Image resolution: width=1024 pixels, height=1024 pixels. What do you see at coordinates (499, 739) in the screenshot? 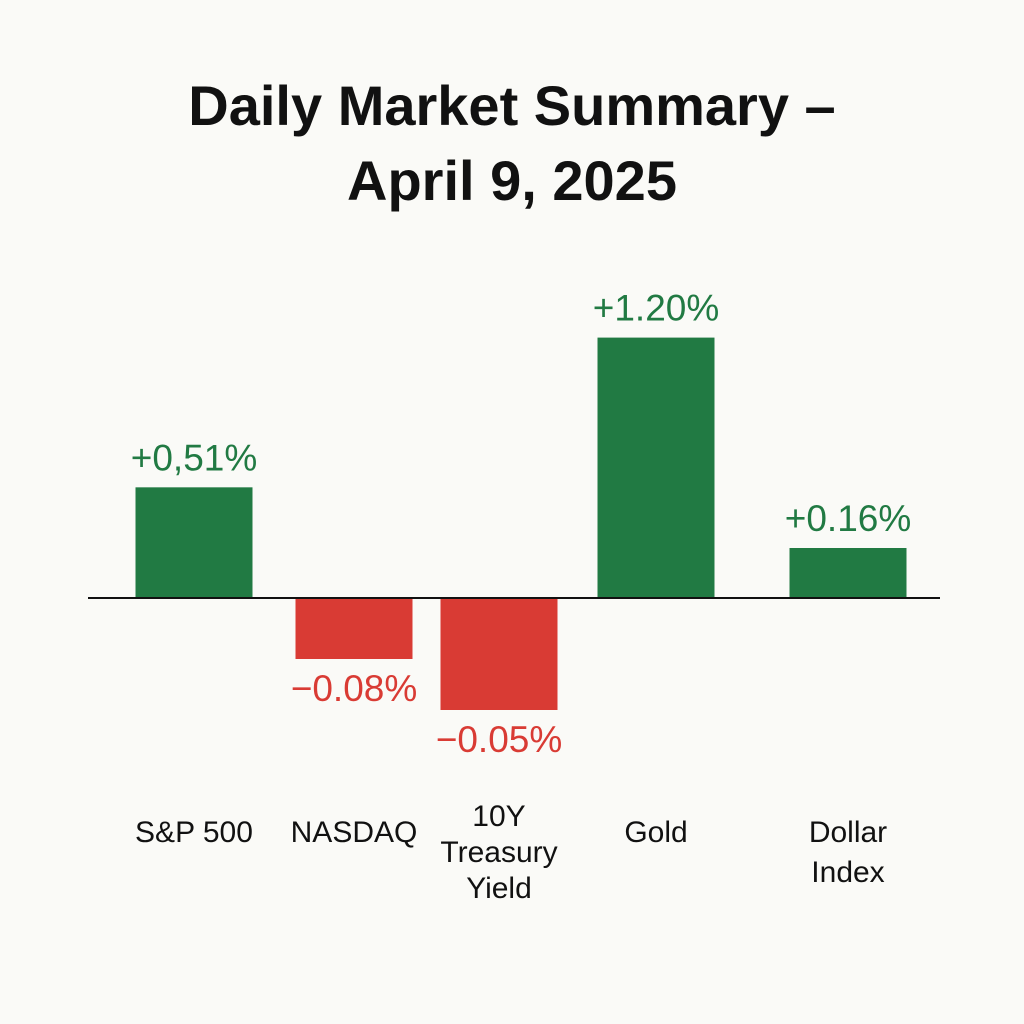
I see `value-label-2: −0.05%` at bounding box center [499, 739].